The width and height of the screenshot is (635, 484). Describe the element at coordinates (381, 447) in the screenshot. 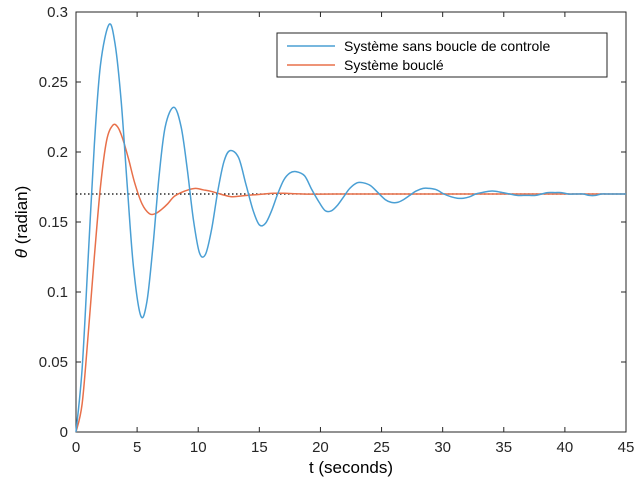

I see `x-tick-label: 25` at that location.